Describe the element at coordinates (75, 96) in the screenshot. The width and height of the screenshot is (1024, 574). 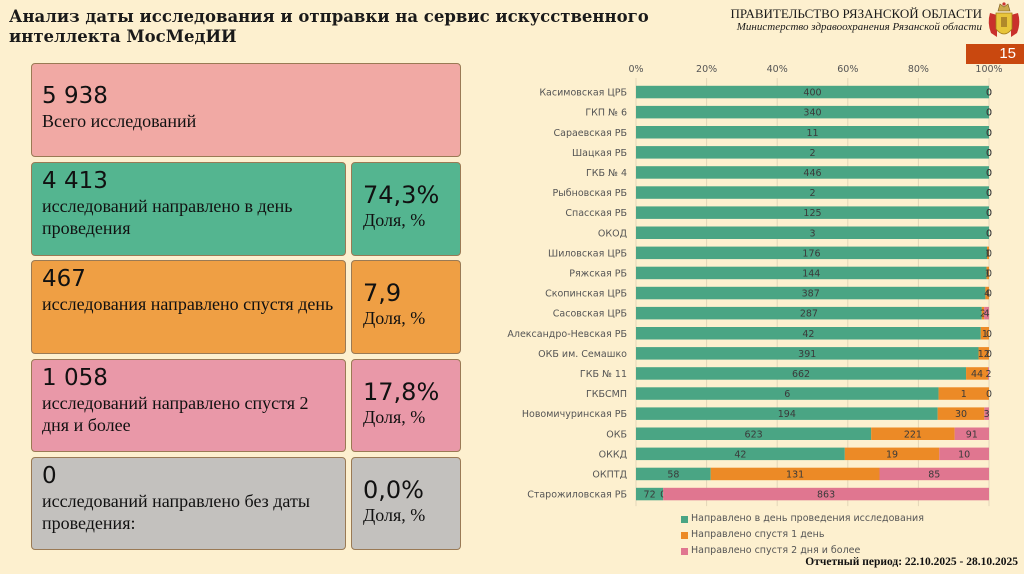
I see `total-value: 5 938` at that location.